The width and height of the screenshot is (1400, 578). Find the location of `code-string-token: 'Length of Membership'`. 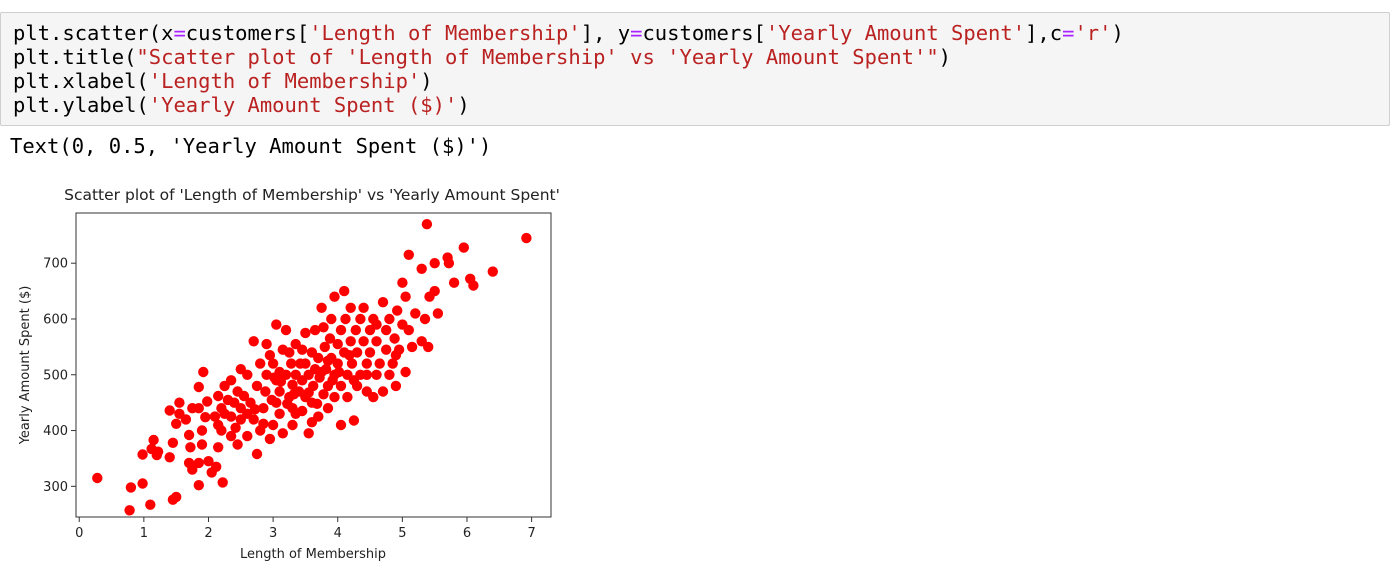

code-string-token: 'Length of Membership' is located at coordinates (445, 33).